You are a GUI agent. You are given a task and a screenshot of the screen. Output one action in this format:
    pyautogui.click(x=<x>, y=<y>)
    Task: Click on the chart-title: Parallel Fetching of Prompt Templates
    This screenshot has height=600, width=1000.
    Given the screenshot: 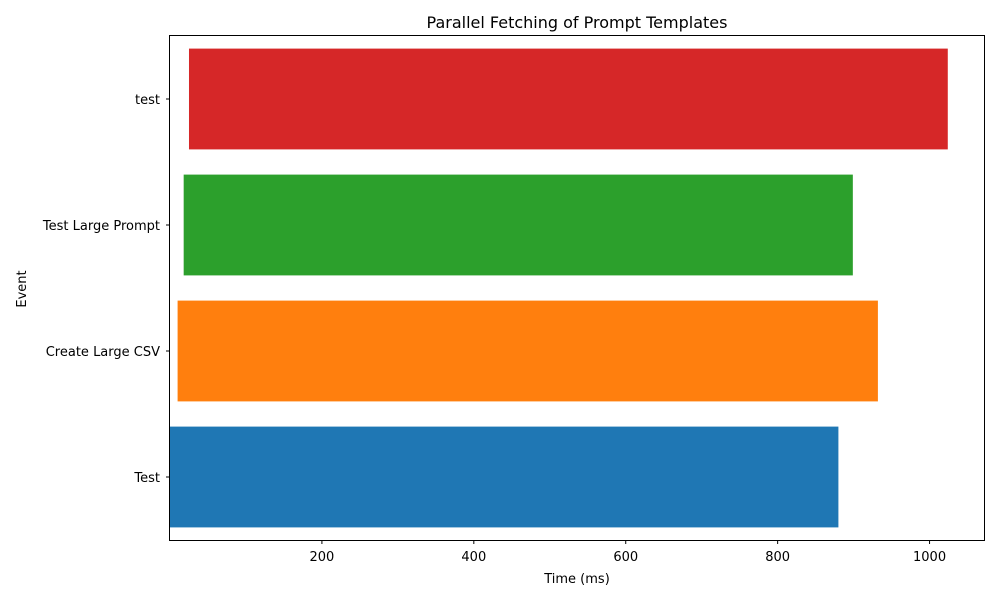 What is the action you would take?
    pyautogui.click(x=577, y=22)
    